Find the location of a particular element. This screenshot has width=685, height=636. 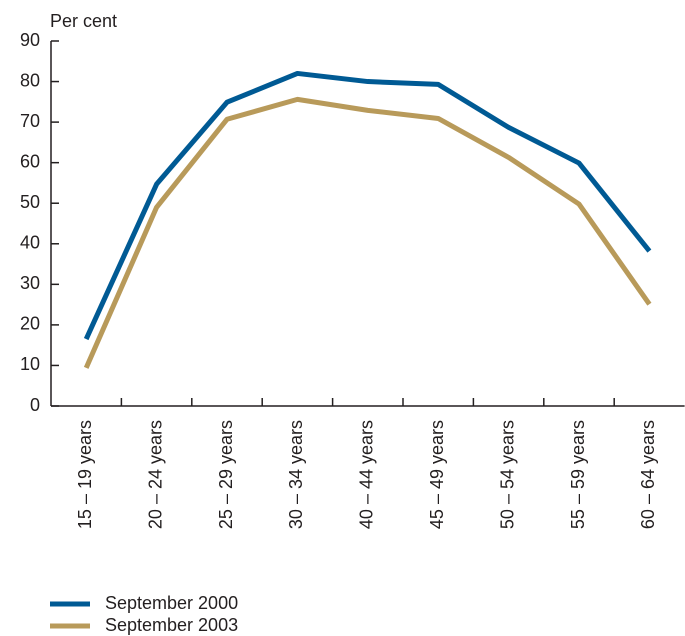

x-tick-label: 20 – 24 years is located at coordinates (155, 474).